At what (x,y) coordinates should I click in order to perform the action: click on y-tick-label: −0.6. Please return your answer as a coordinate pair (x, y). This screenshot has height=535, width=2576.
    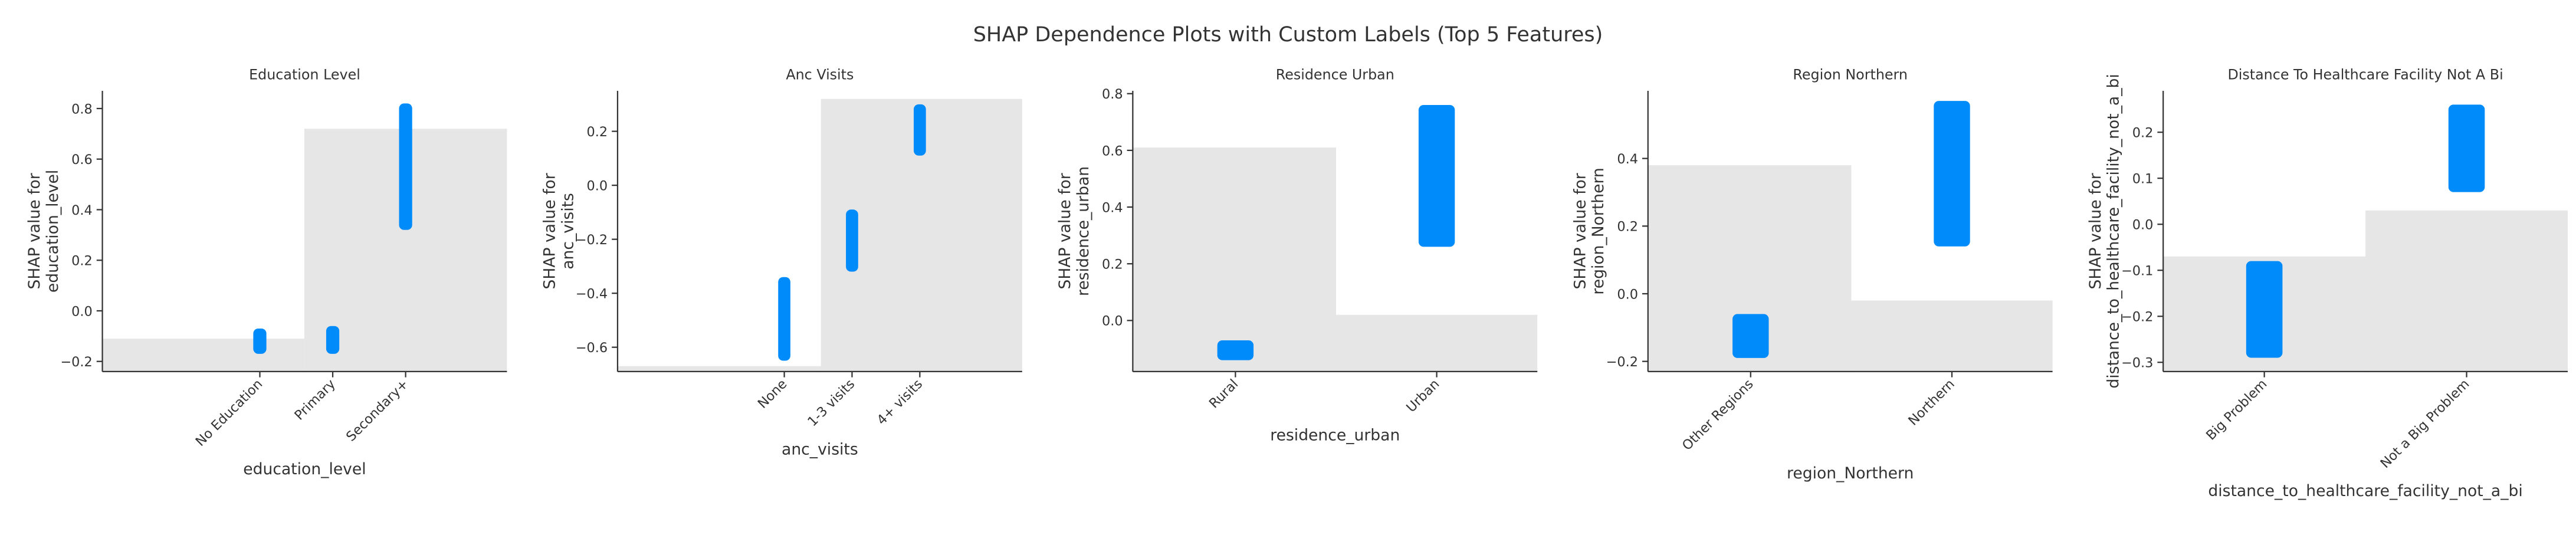
    Looking at the image, I should click on (592, 348).